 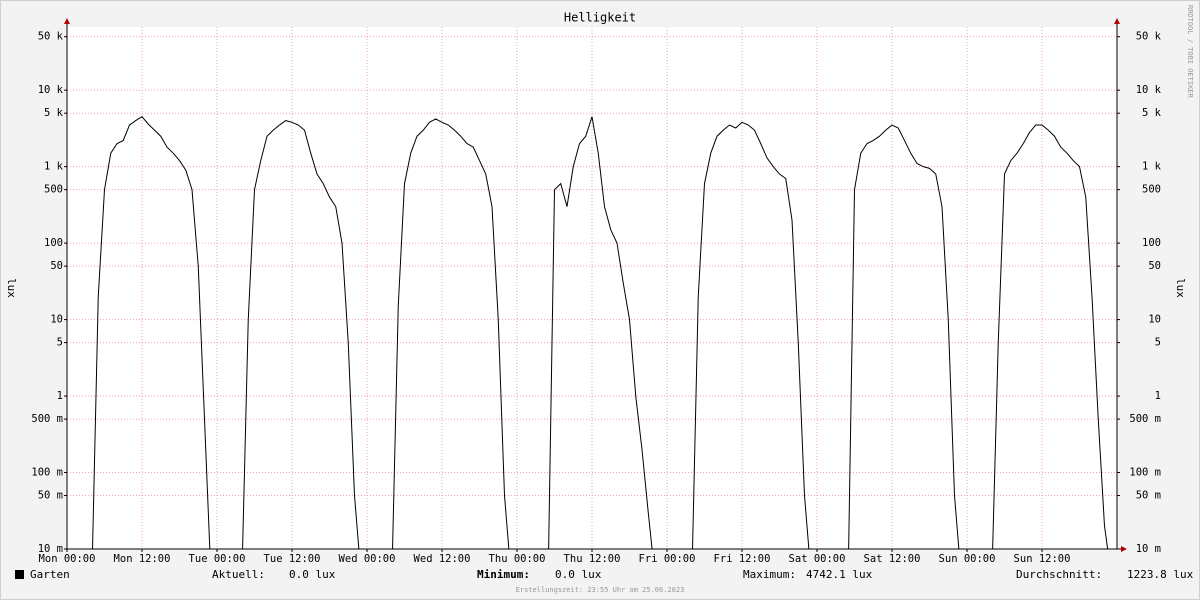 I want to click on x-tick-label: Sun 00:00, so click(x=967, y=559).